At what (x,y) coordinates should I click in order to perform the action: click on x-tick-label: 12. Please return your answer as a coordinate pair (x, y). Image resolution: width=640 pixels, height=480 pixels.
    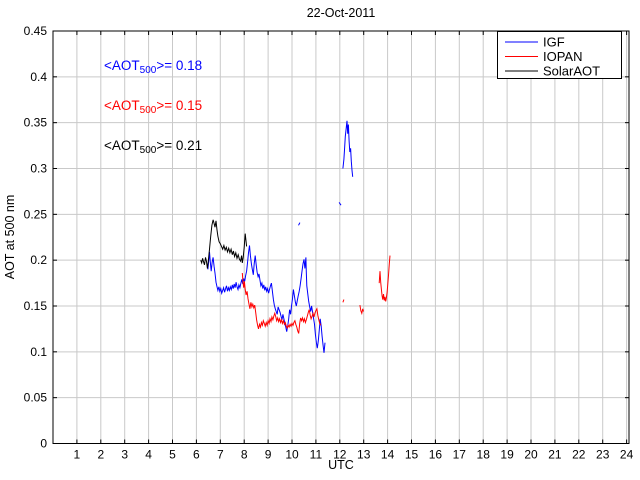
    Looking at the image, I should click on (340, 455).